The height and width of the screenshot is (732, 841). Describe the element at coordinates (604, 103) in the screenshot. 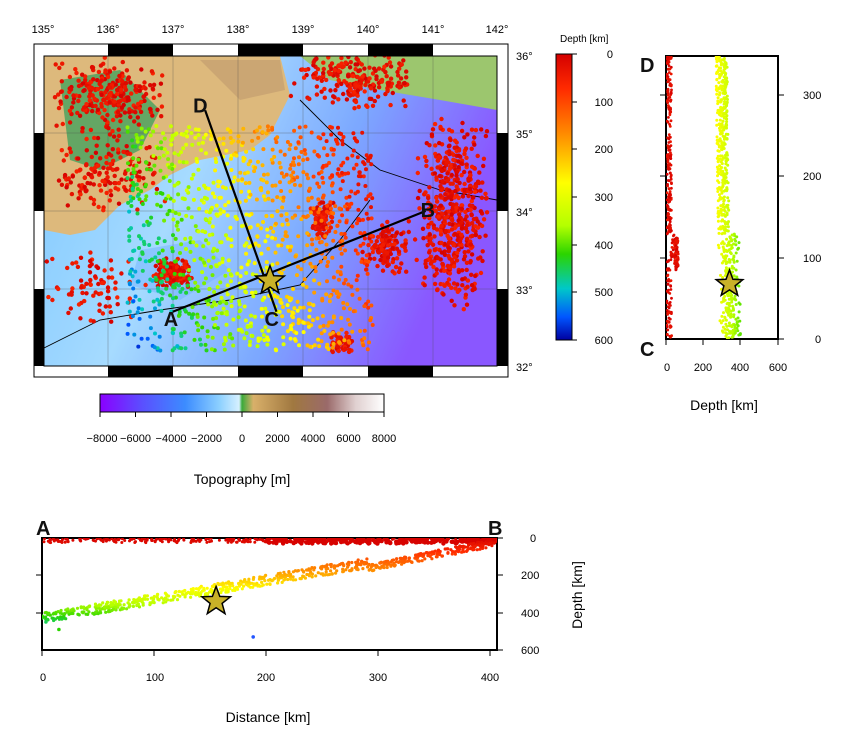

I see `depth-tick: 100` at that location.